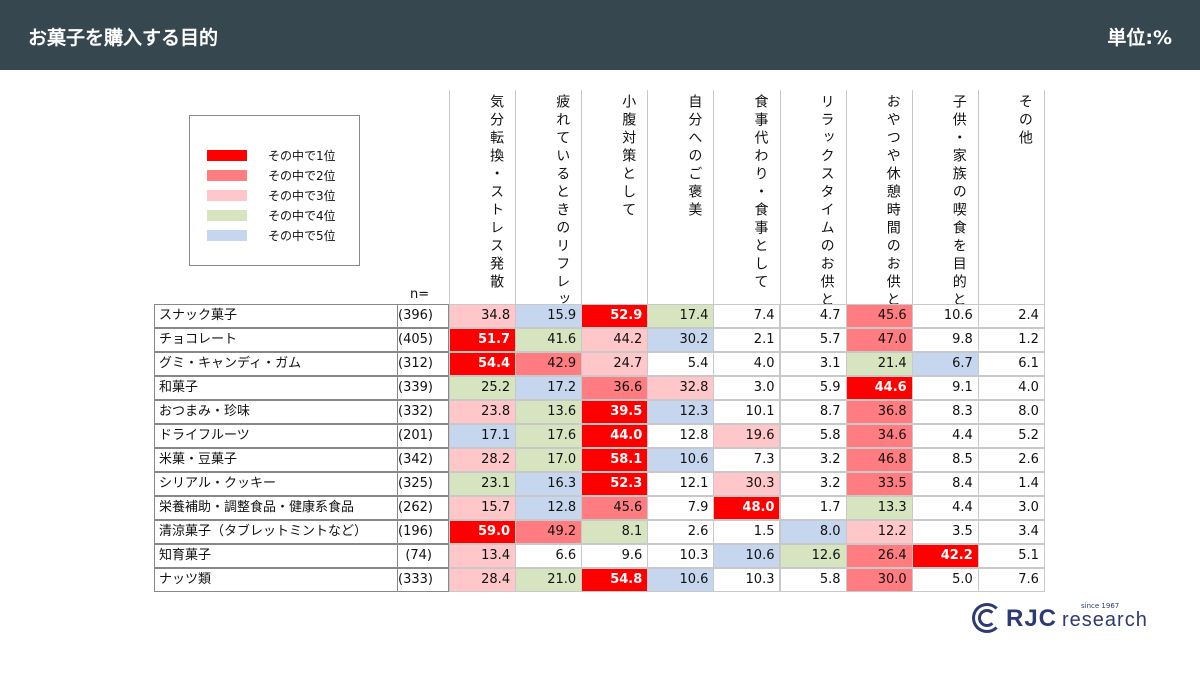 This screenshot has width=1200, height=673. I want to click on table-cell: 41.6, so click(549, 340).